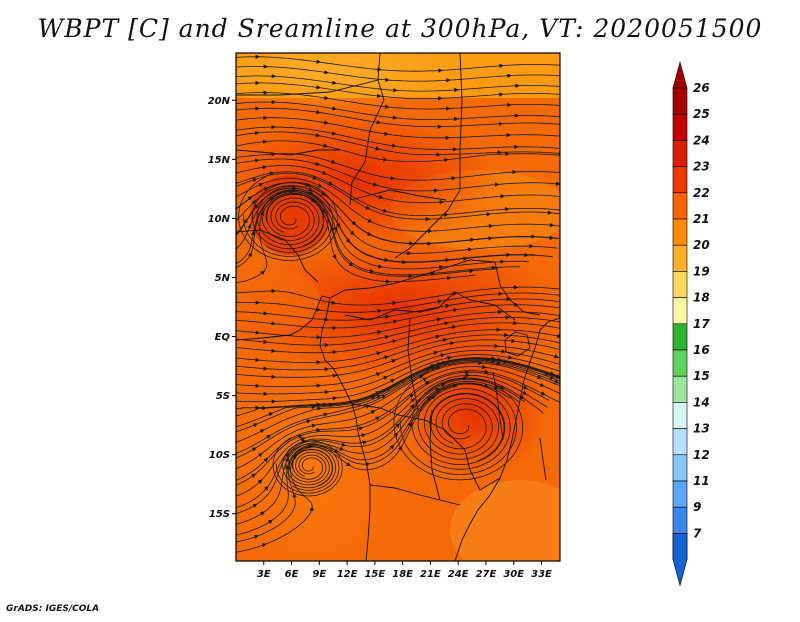 The image size is (800, 622). I want to click on colorbar-label: 23, so click(701, 167).